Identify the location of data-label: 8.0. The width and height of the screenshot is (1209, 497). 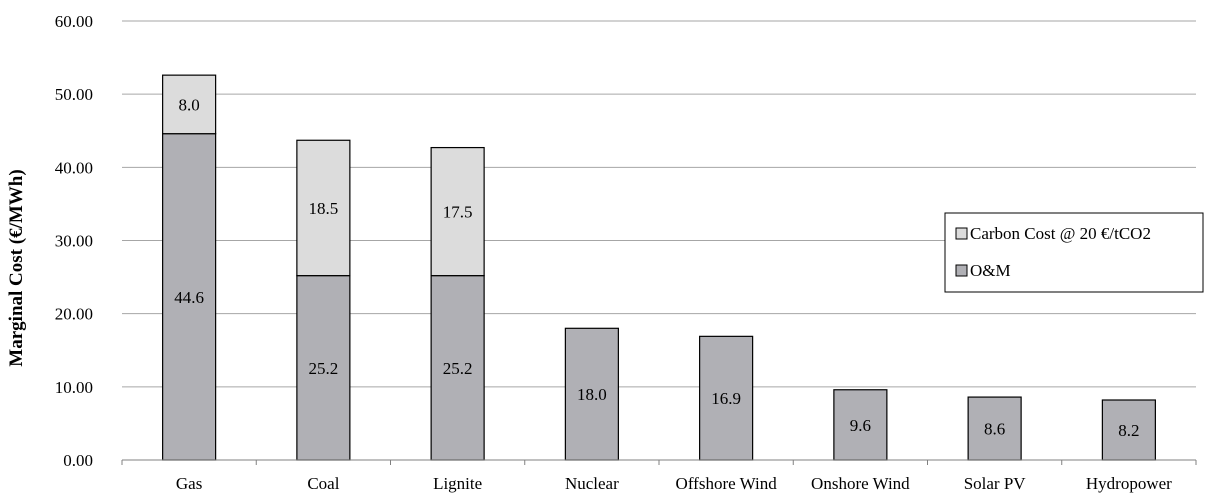
(189, 104).